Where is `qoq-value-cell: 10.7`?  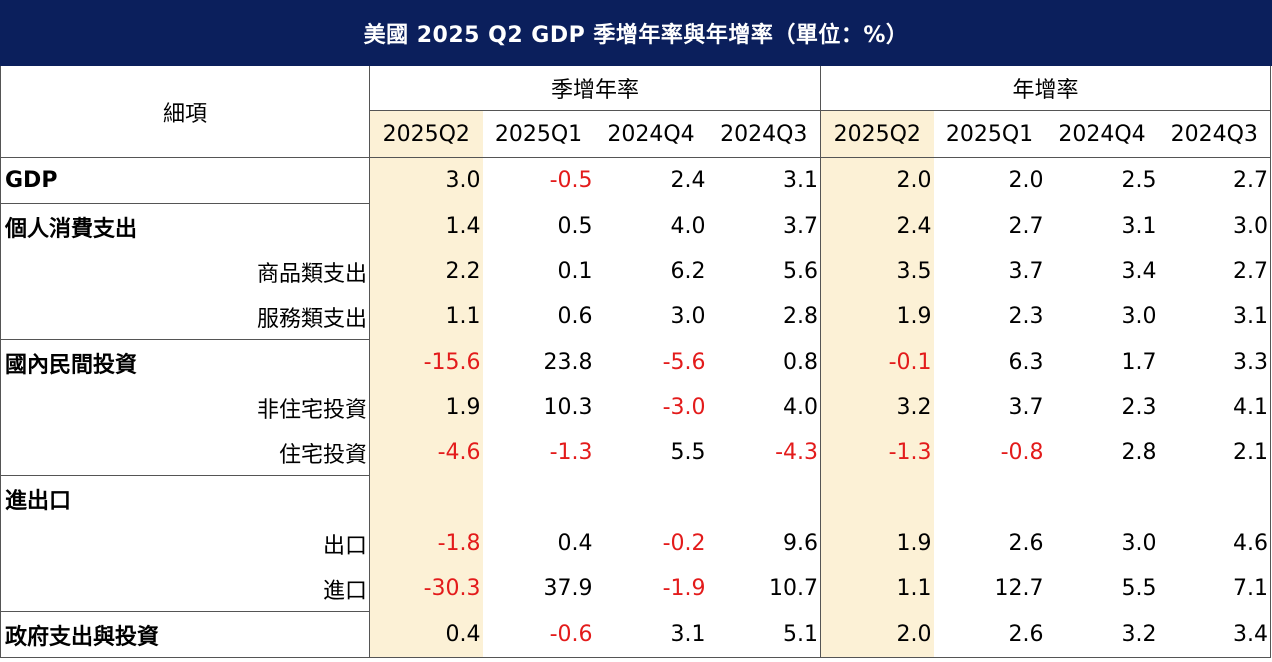 qoq-value-cell: 10.7 is located at coordinates (764, 589).